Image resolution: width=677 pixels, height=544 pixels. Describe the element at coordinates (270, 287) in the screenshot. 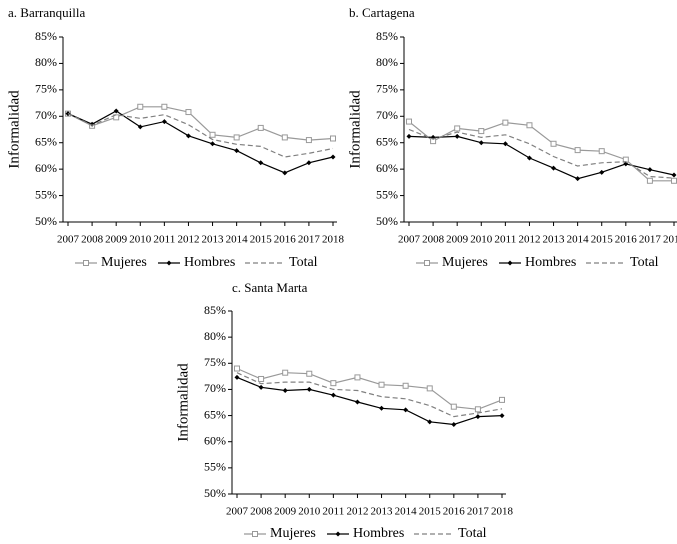

I see `panel-title: c. Santa Marta` at that location.